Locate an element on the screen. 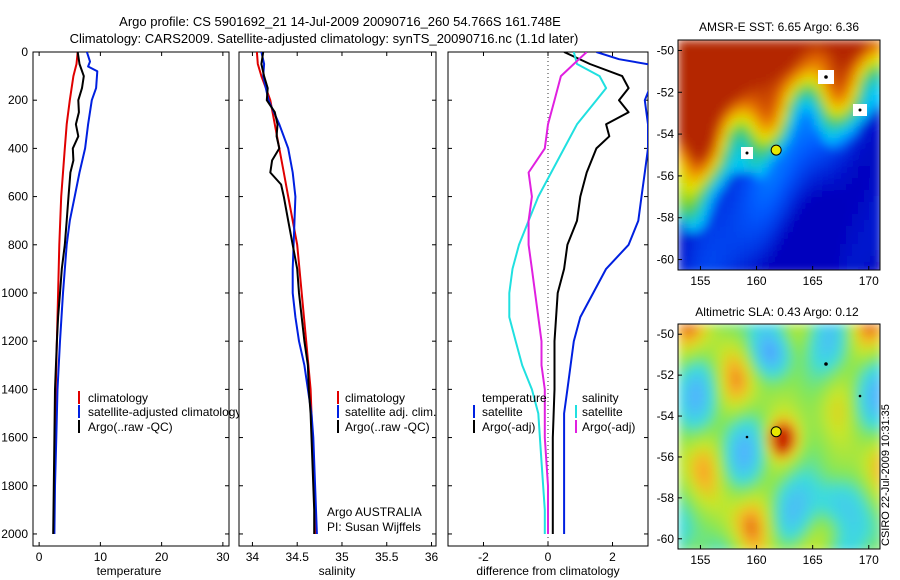  annotation-argo-australia: Argo AUSTRALIA is located at coordinates (374, 512).